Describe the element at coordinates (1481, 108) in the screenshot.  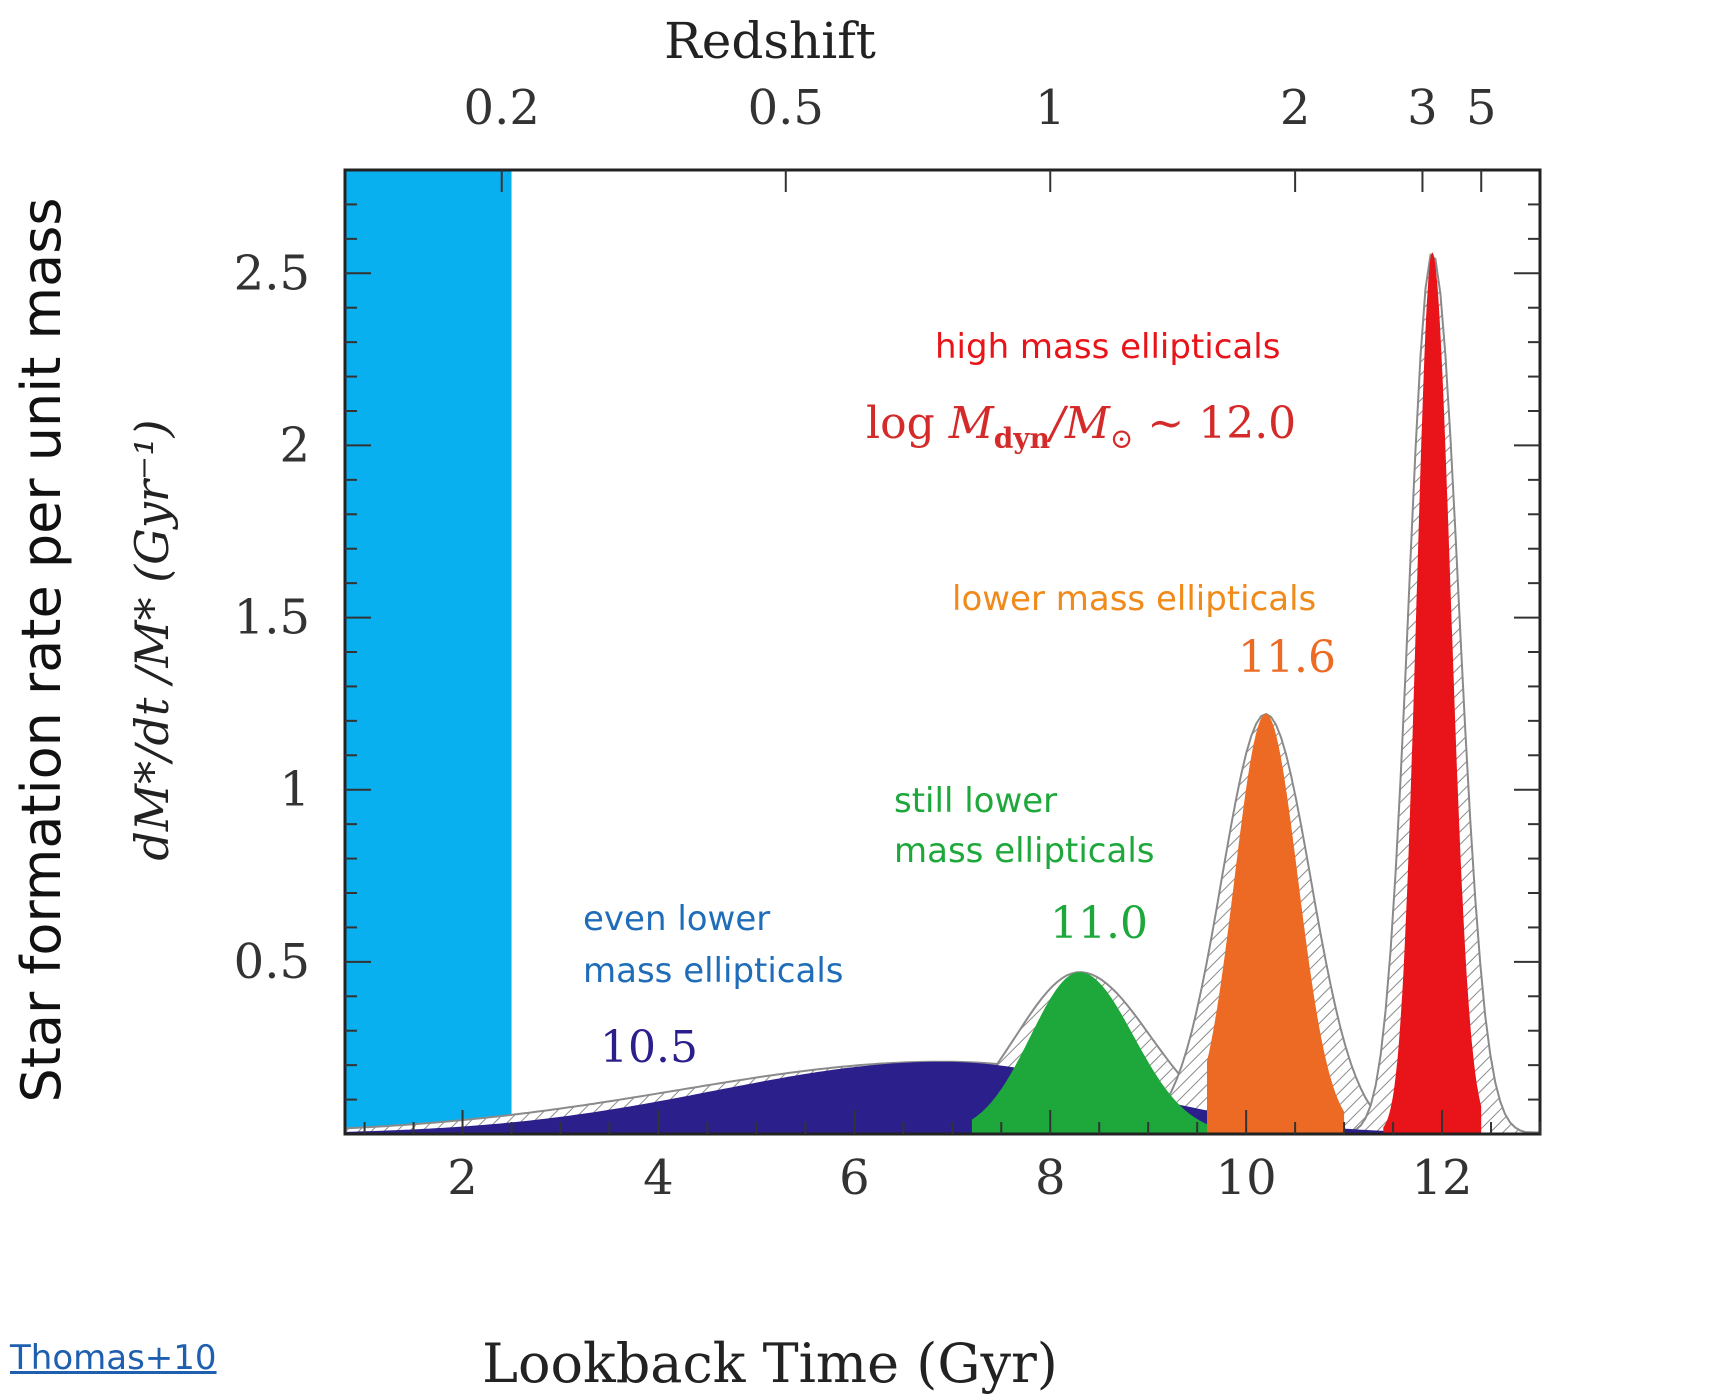
I see `top-tick-label: 5` at that location.